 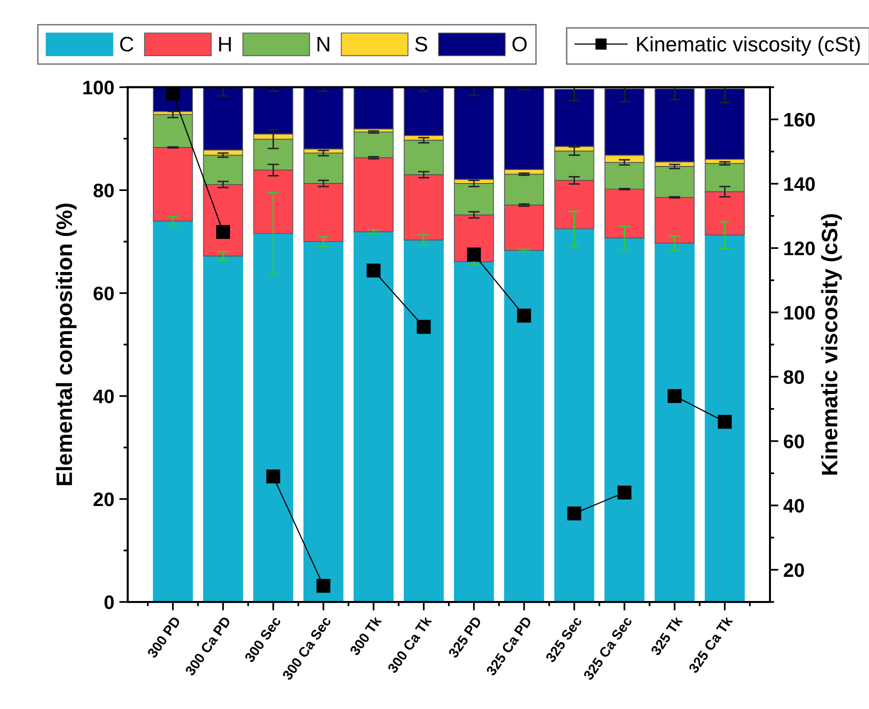 What do you see at coordinates (748, 46) in the screenshot?
I see `legend-label: Kinematic viscosity (cSt)` at bounding box center [748, 46].